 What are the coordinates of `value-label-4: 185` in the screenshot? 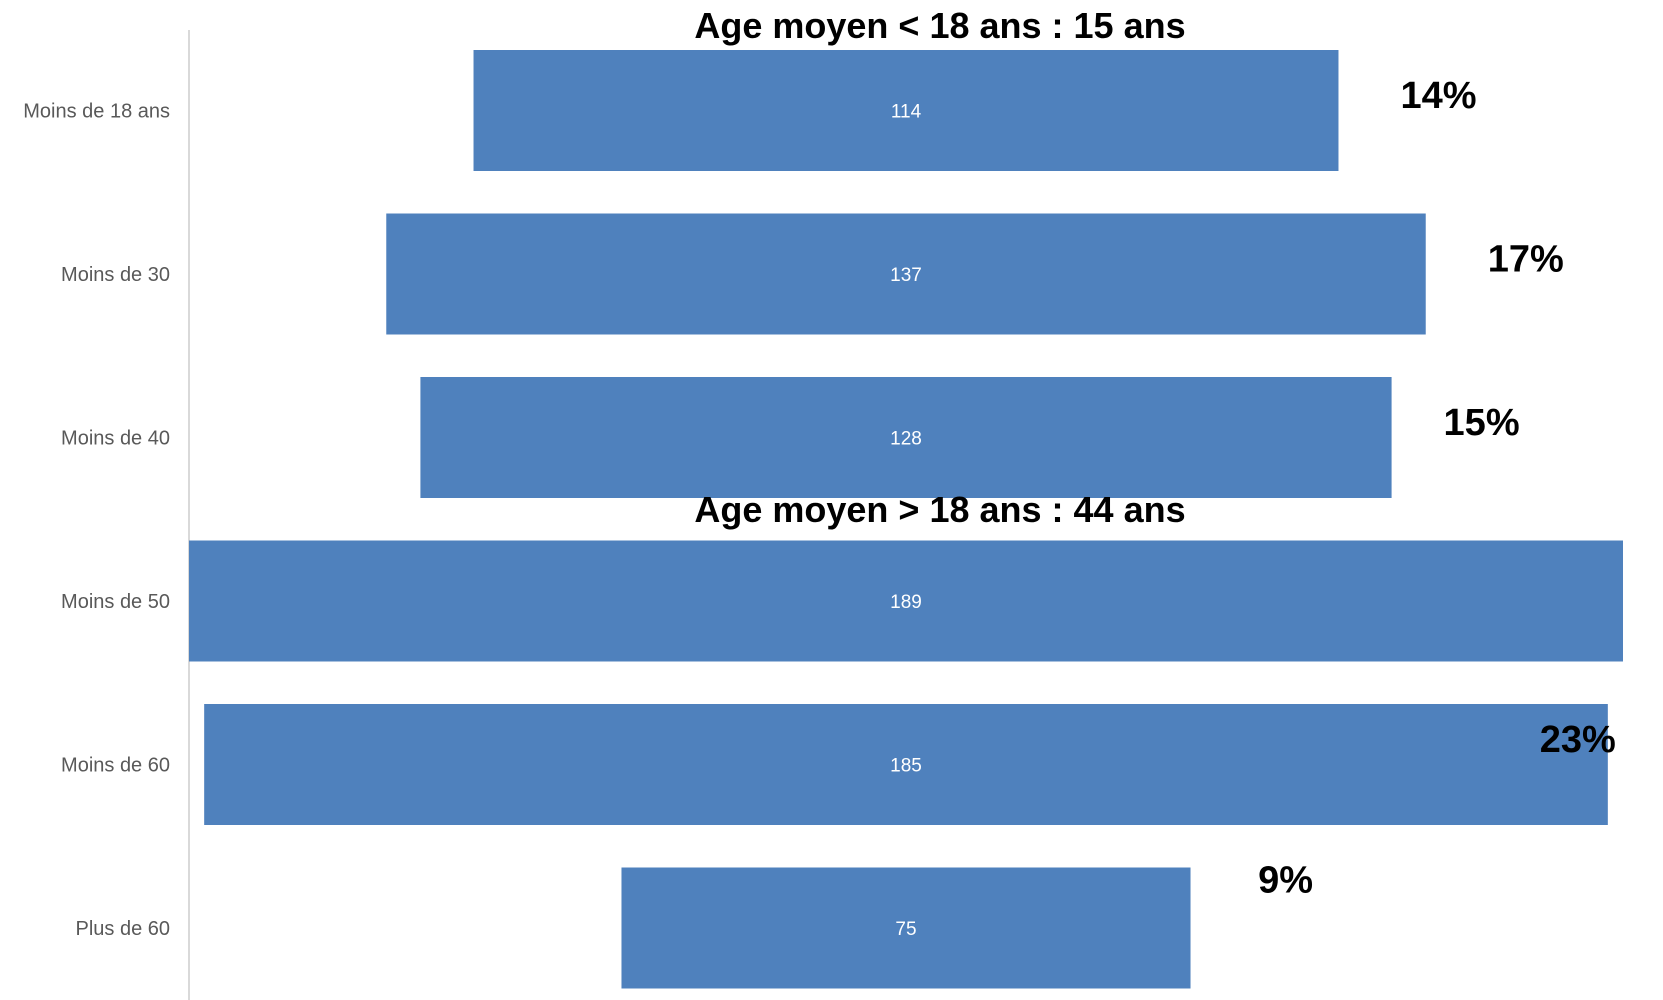 It's located at (906, 766).